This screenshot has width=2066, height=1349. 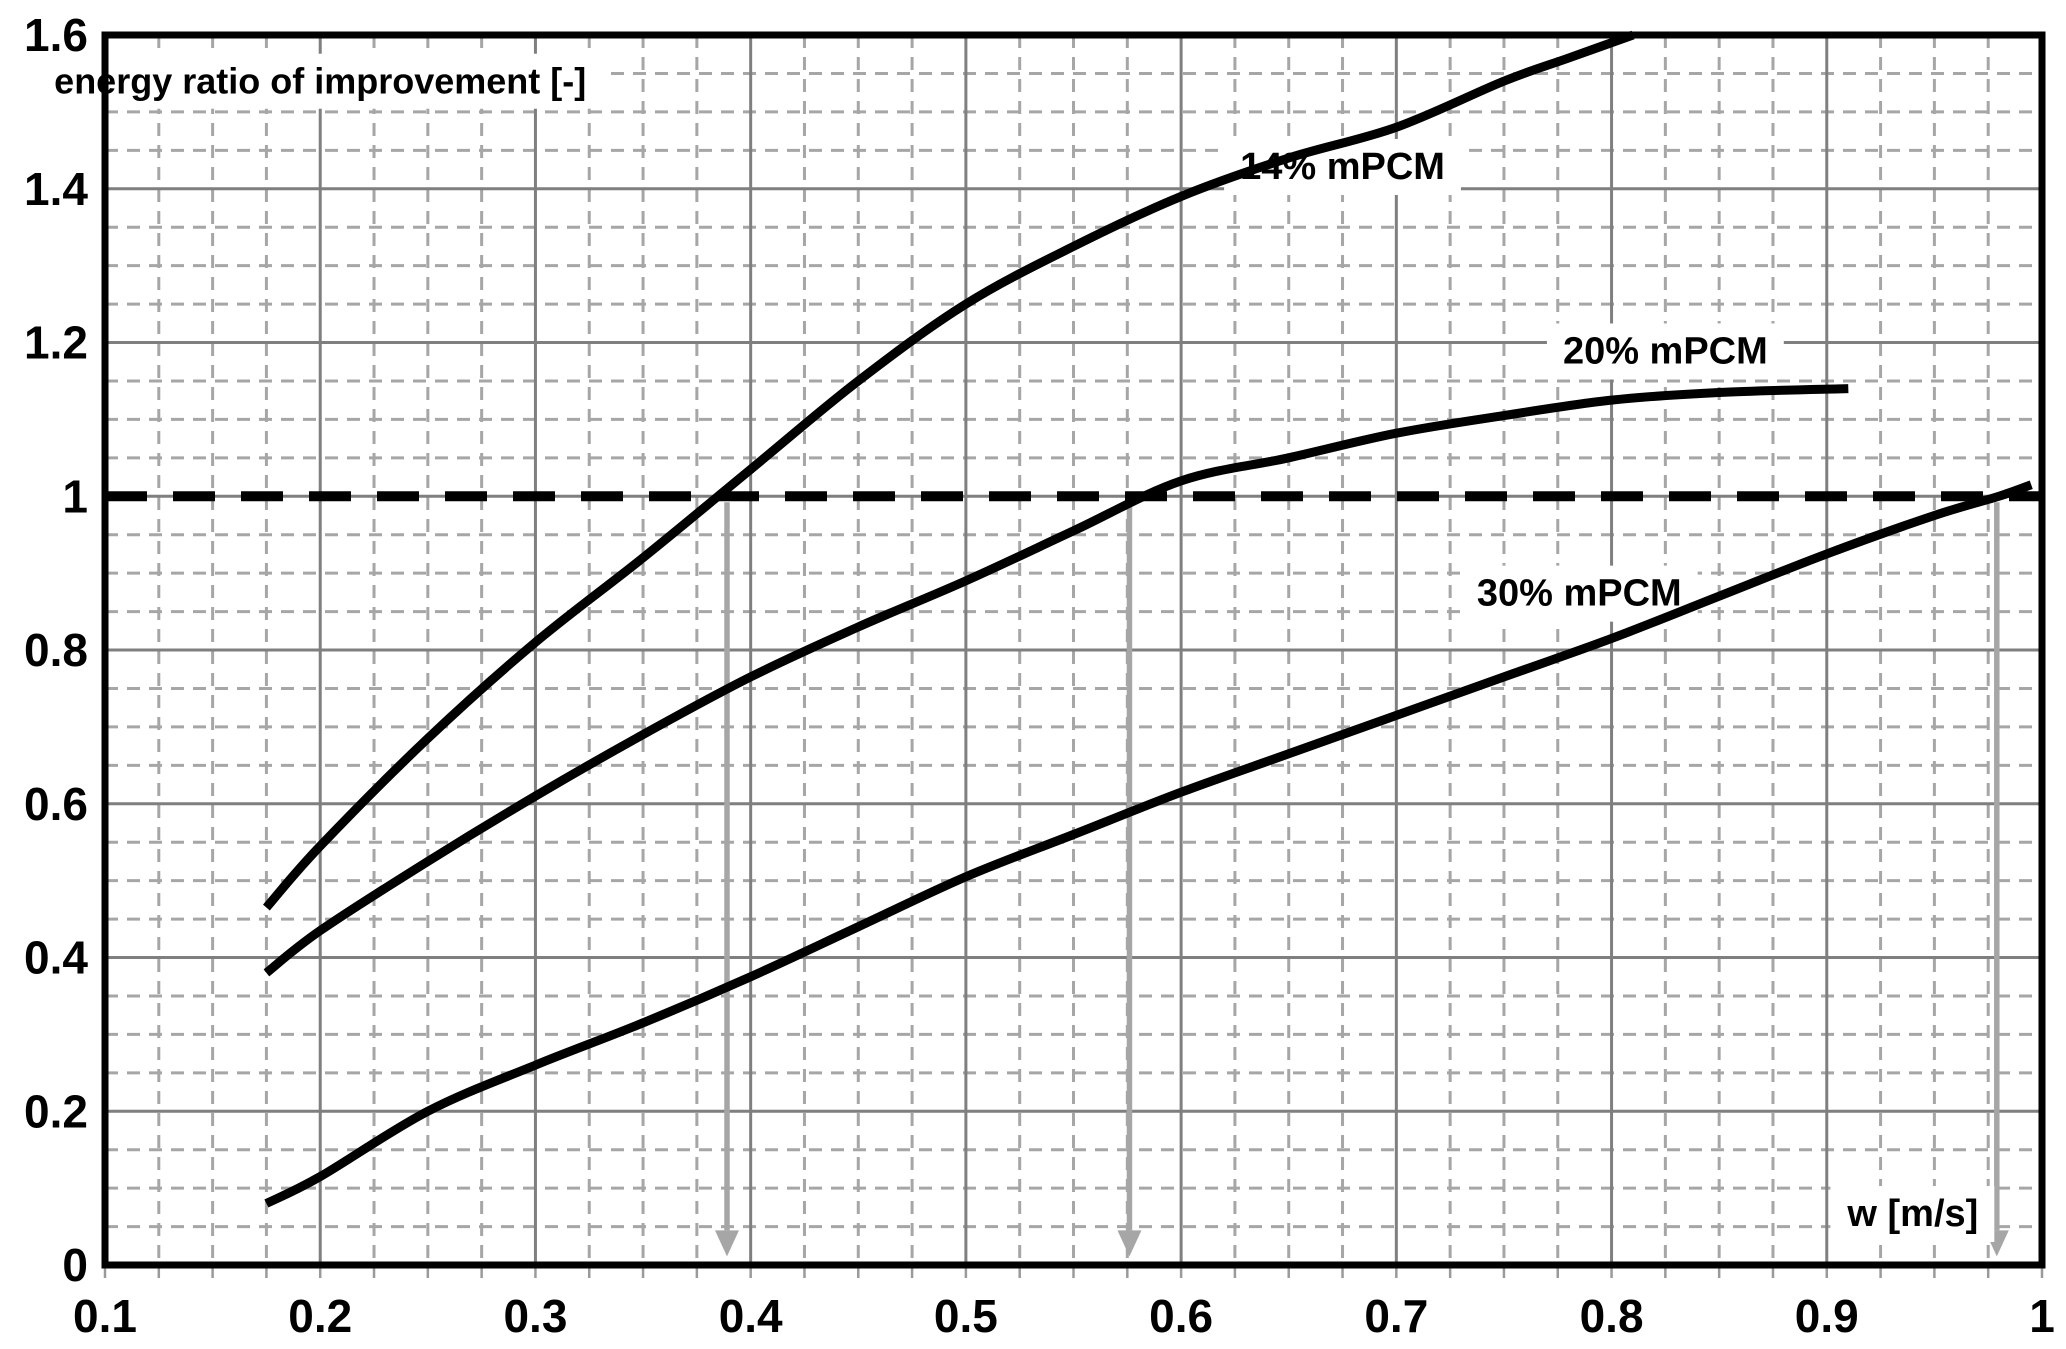 What do you see at coordinates (56, 650) in the screenshot?
I see `y-tick-label: 0.8` at bounding box center [56, 650].